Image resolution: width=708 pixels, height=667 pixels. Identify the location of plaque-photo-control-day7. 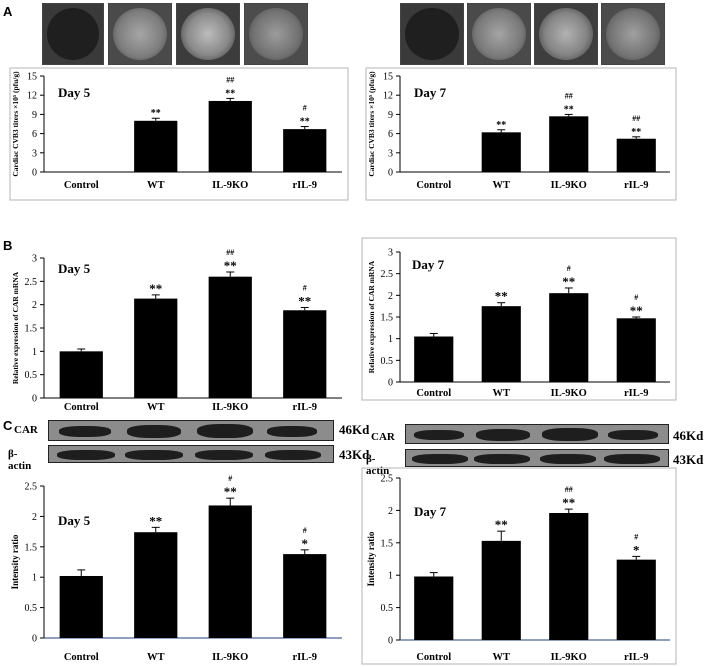
(432, 34).